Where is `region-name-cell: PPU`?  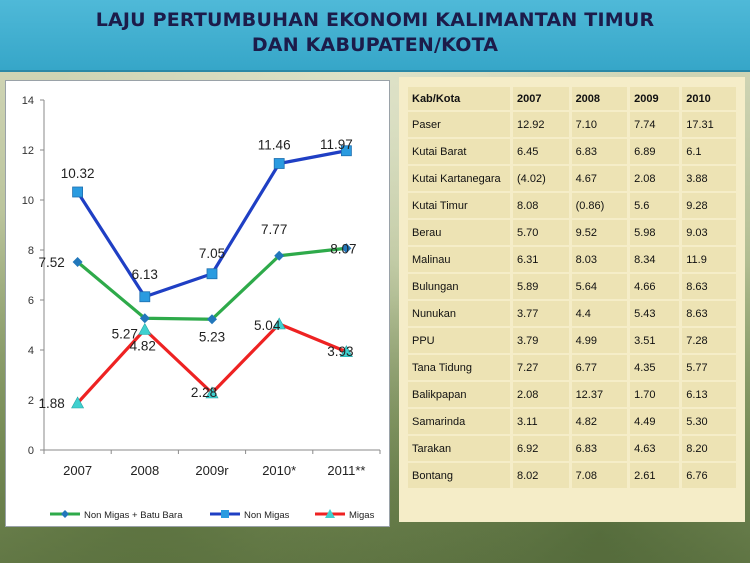
region-name-cell: PPU is located at coordinates (459, 340).